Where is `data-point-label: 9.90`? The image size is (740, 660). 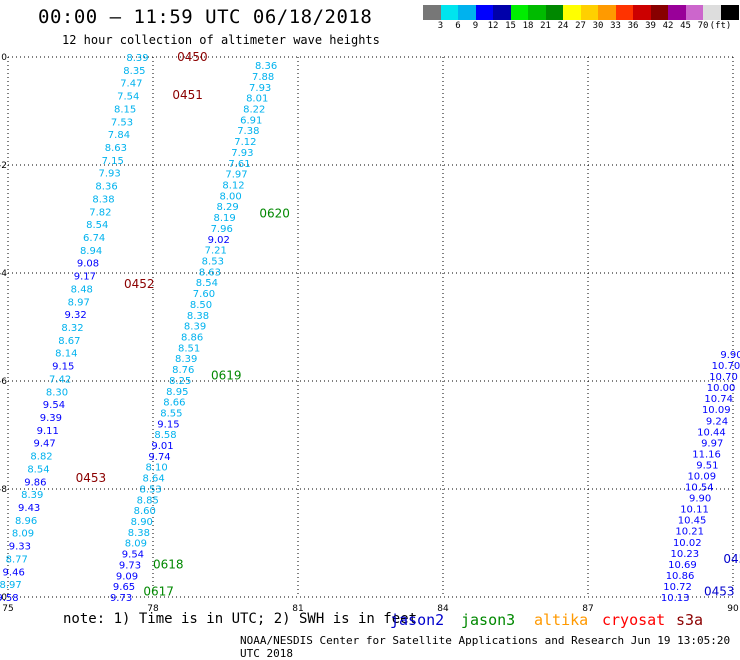 data-point-label: 9.90 is located at coordinates (730, 355).